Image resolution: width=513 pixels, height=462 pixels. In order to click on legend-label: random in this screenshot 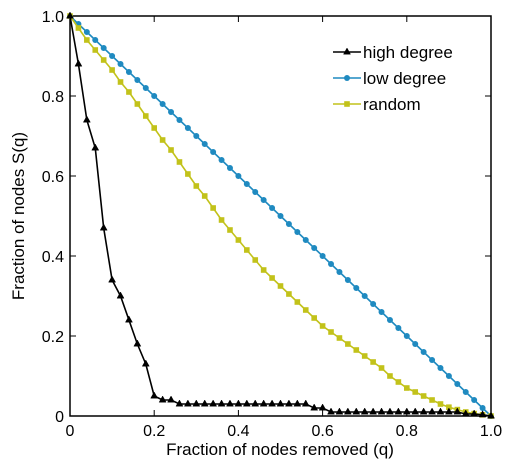, I will do `click(392, 104)`.